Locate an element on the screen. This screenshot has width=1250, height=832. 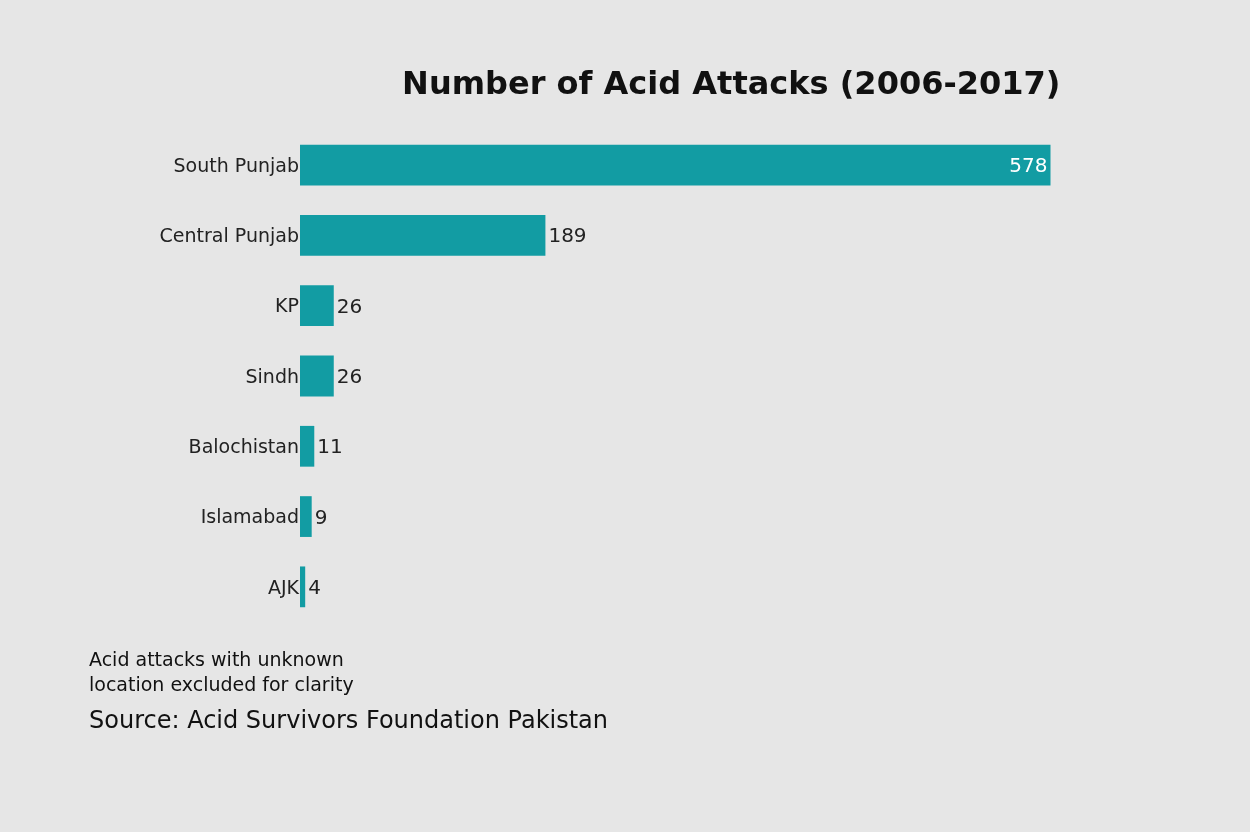
text: Acid attacks with unknown location excluded for clarity is located at coordinates (221, 671).